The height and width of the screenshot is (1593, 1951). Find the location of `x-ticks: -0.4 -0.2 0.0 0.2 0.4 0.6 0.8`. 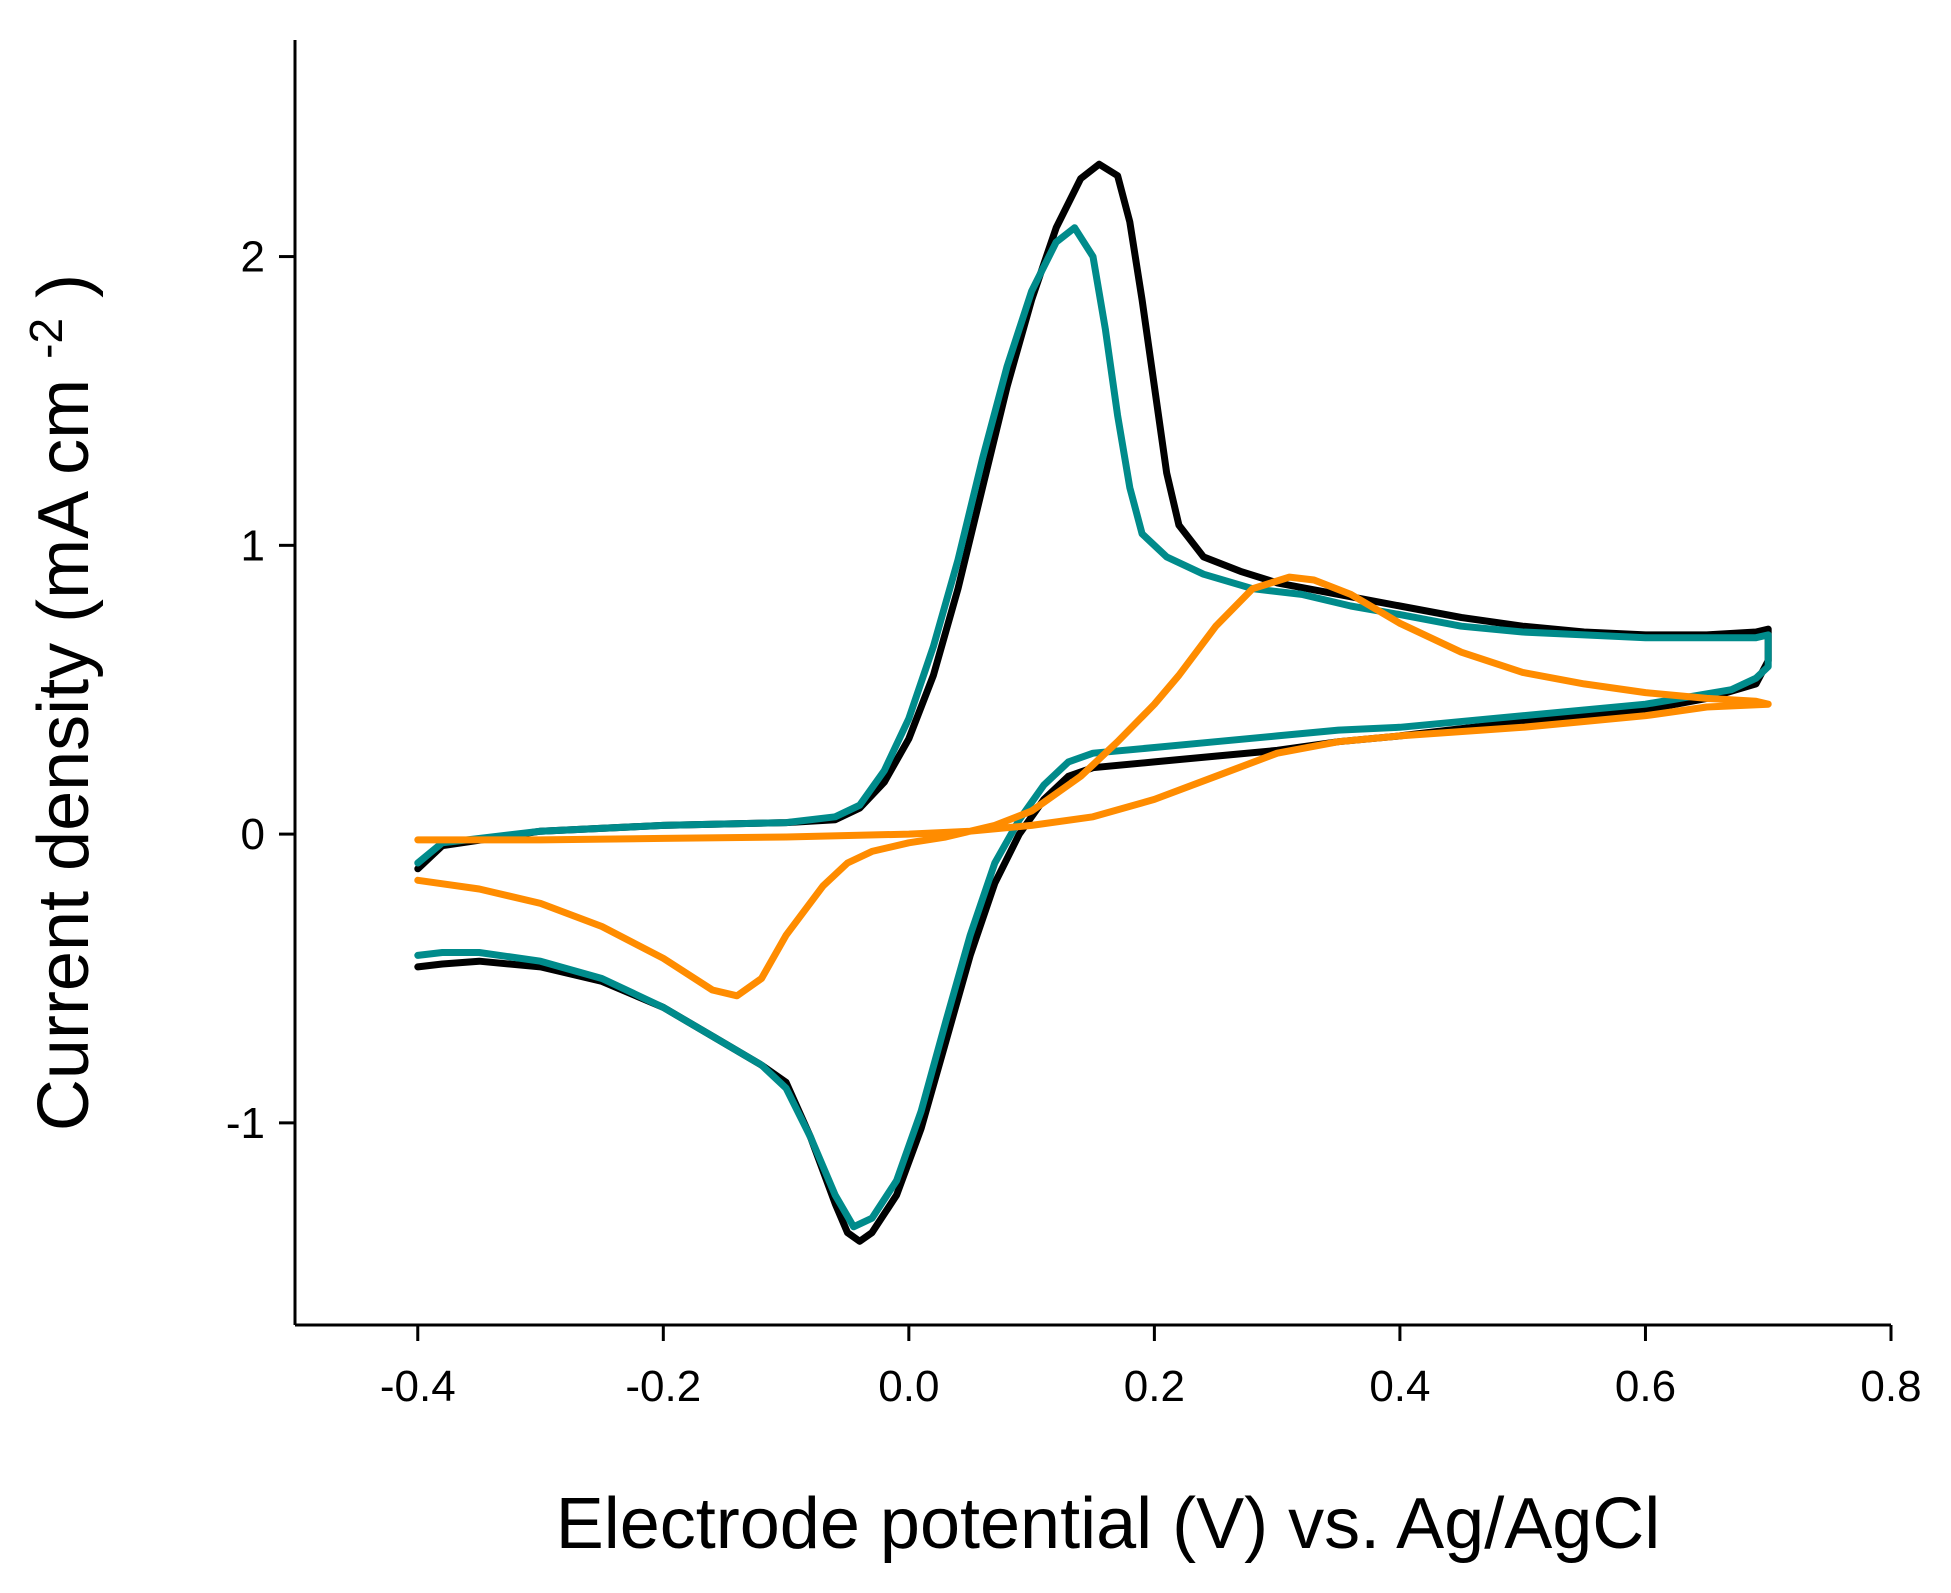

x-ticks: -0.4 -0.2 0.0 0.2 0.4 0.6 0.8 is located at coordinates (1151, 1368).